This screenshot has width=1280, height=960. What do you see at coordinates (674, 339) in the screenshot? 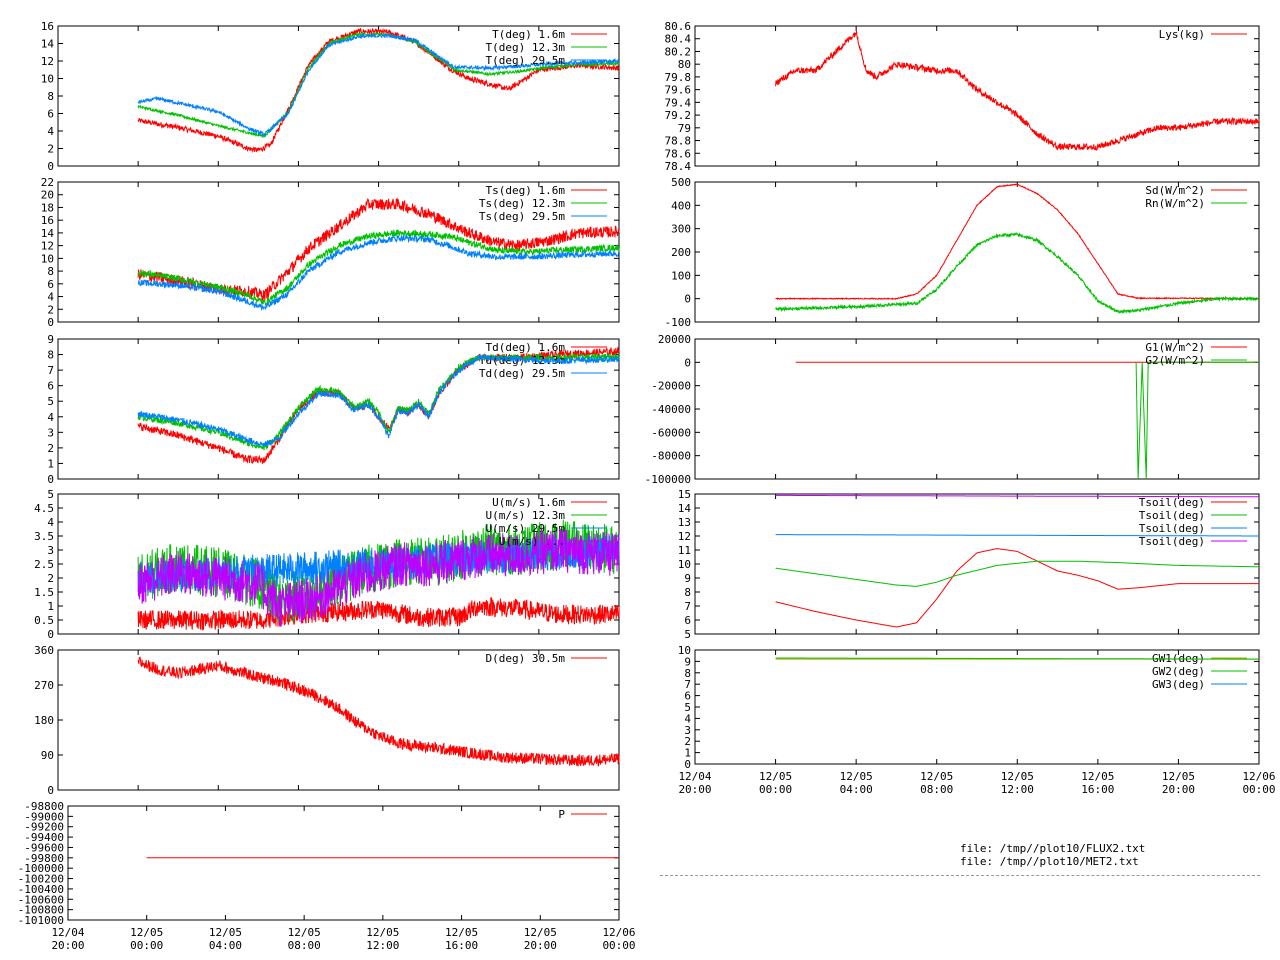
I see `y-tick-label: 20000` at bounding box center [674, 339].